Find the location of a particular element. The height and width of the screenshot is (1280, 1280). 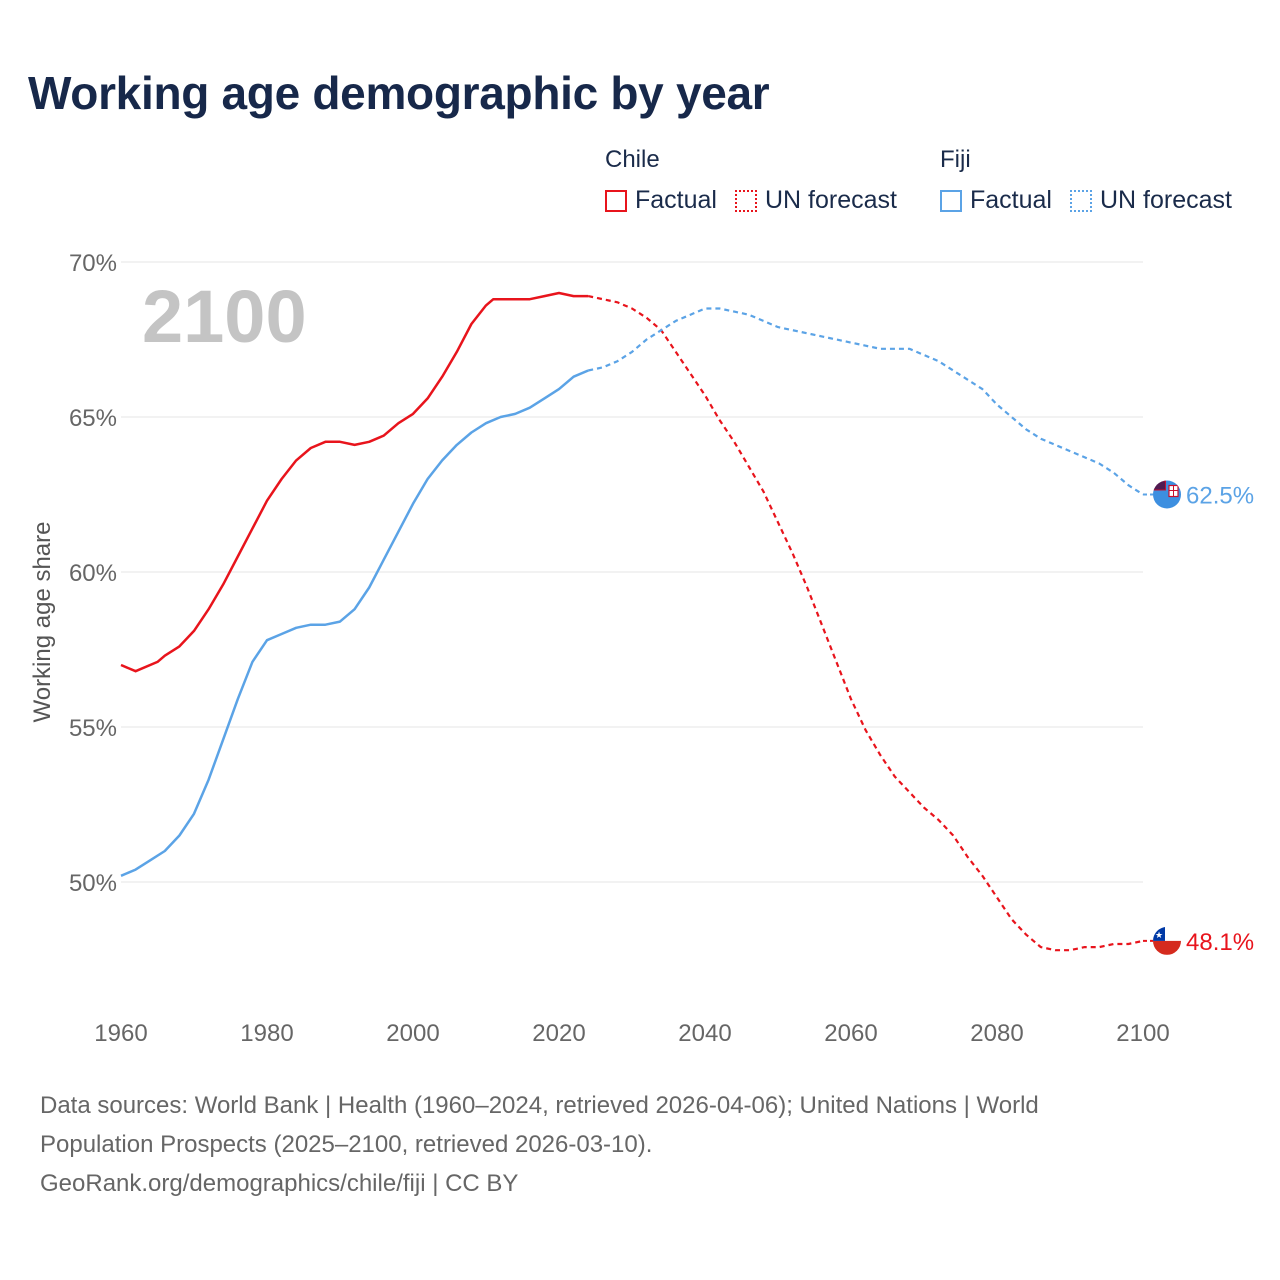

flag-star: ★ is located at coordinates (1159, 935).